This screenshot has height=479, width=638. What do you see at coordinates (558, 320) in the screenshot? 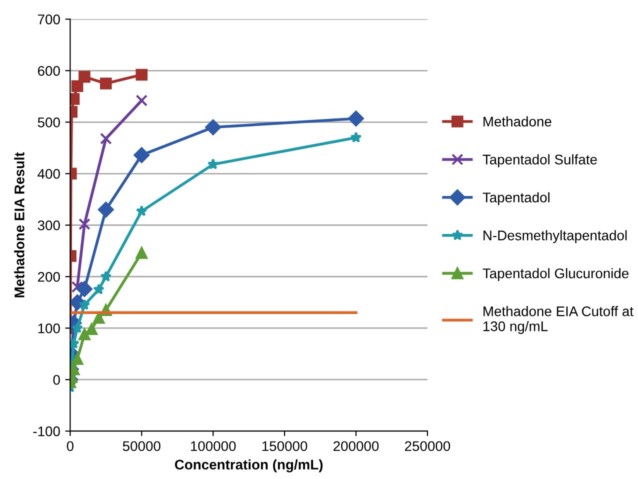
I see `legend-label: Methadone EIA Cutoff at 130 ng/mL` at bounding box center [558, 320].